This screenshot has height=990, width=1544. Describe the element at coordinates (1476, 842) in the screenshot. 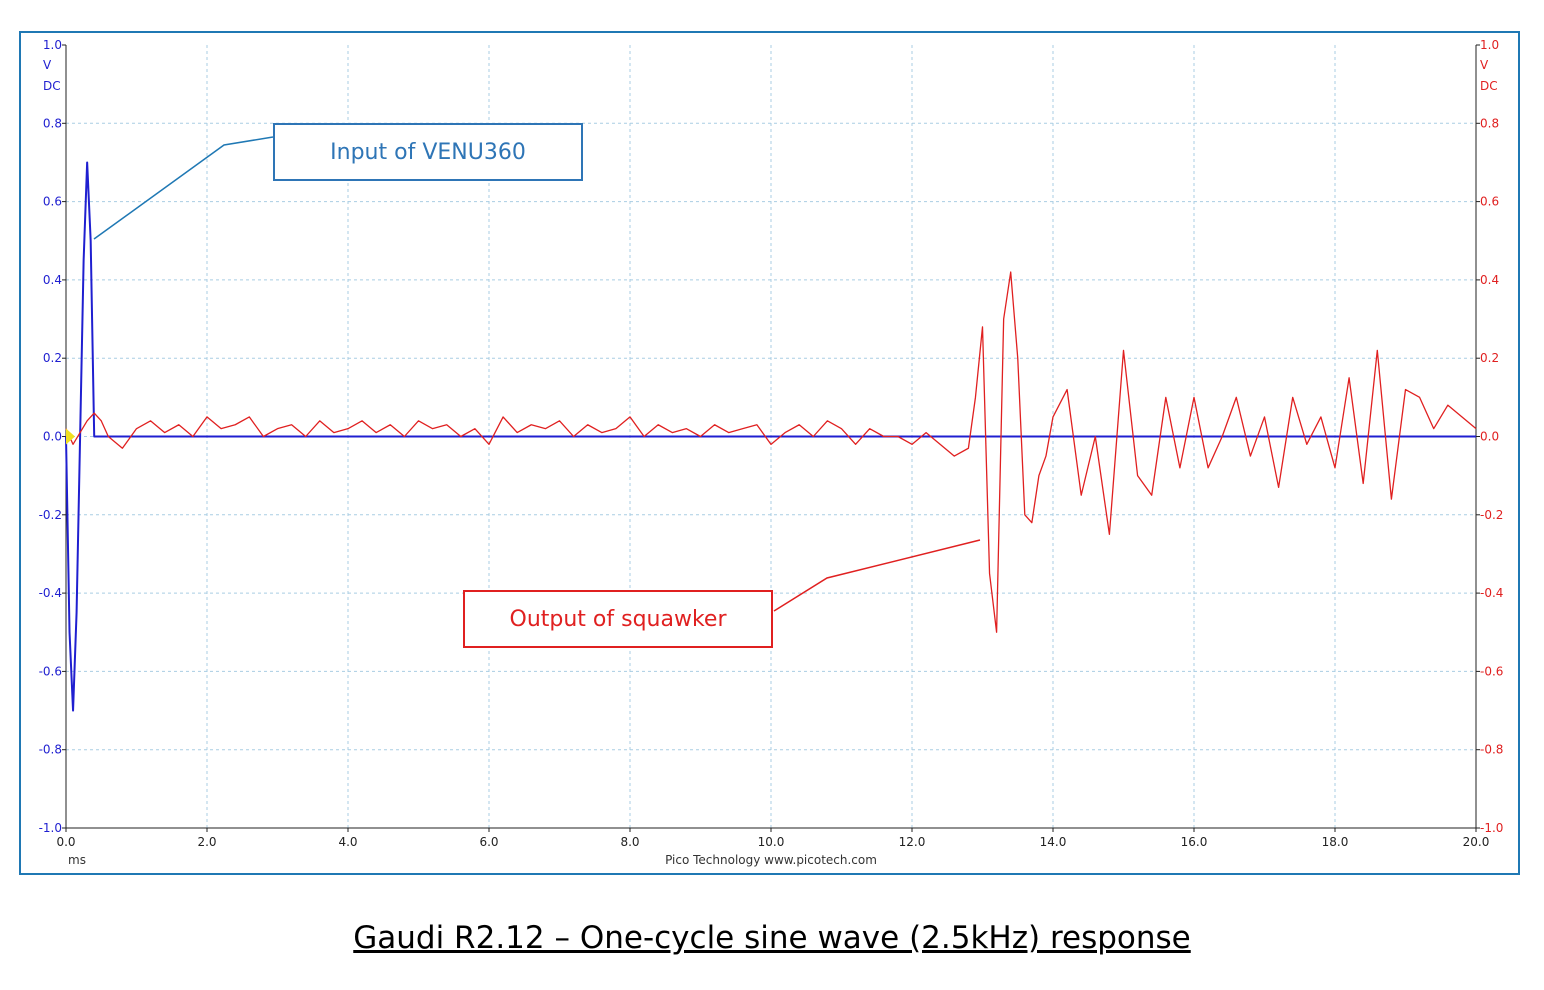

I see `x-tick-label: 20.0` at that location.